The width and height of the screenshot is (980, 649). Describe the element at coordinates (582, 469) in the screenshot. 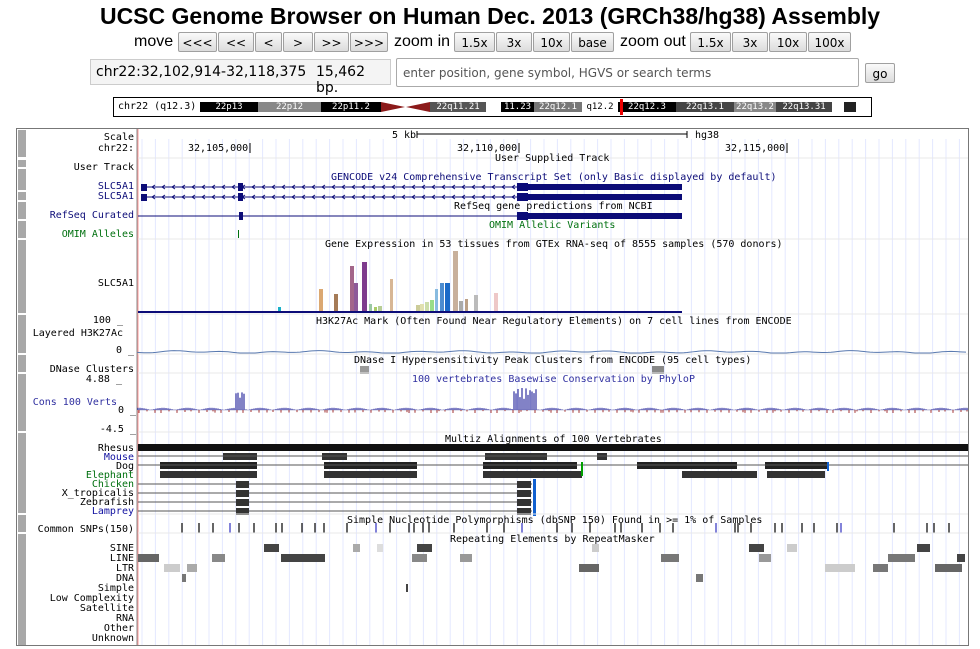

I see `multiz-green-mark` at that location.